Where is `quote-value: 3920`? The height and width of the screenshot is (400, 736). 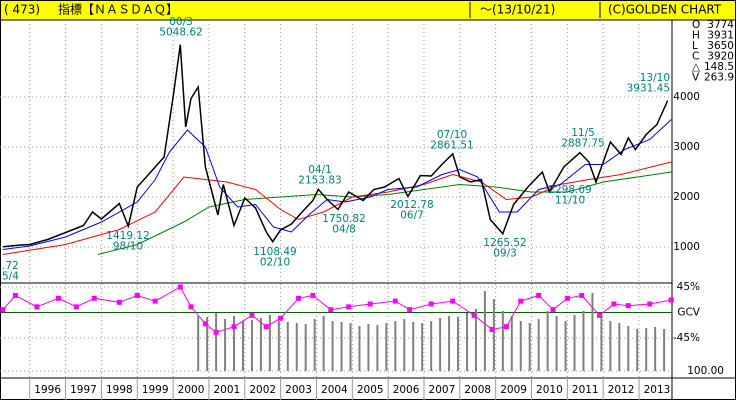
quote-value: 3920 is located at coordinates (720, 57).